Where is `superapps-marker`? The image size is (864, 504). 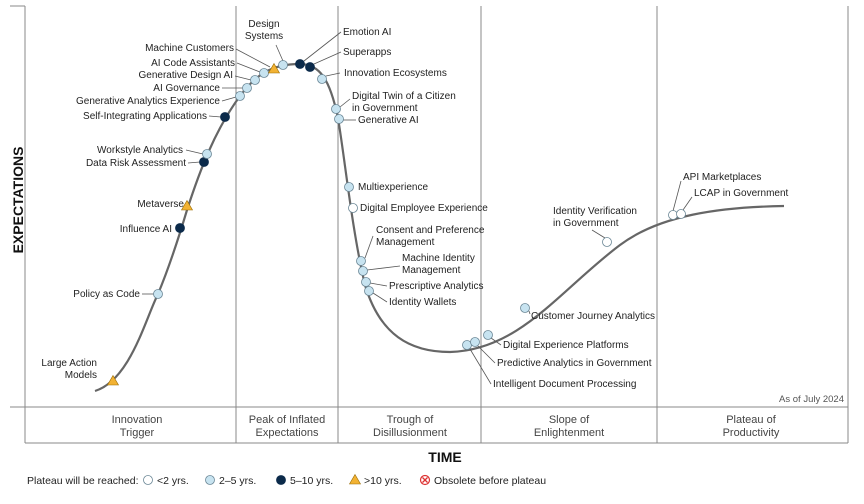
superapps-marker is located at coordinates (310, 67).